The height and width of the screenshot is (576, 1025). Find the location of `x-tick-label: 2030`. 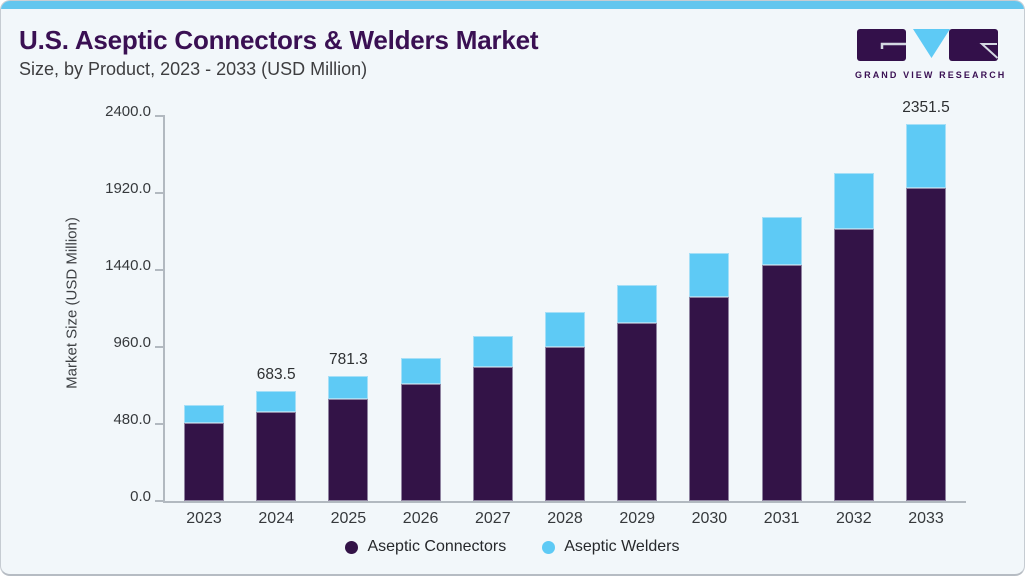

x-tick-label: 2030 is located at coordinates (709, 518).